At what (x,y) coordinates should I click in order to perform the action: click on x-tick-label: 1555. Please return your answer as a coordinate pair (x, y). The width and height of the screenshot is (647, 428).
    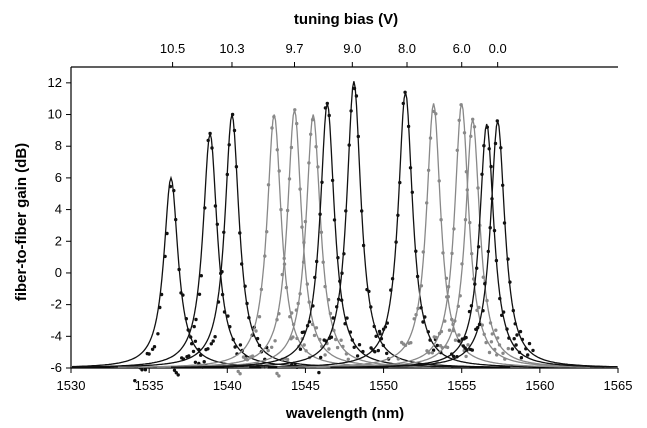
    Looking at the image, I should click on (461, 385).